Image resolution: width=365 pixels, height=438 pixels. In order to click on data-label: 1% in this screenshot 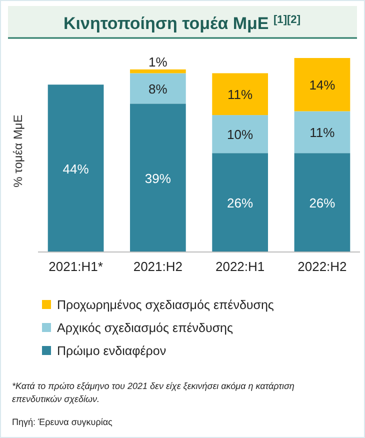, I will do `click(158, 62)`.